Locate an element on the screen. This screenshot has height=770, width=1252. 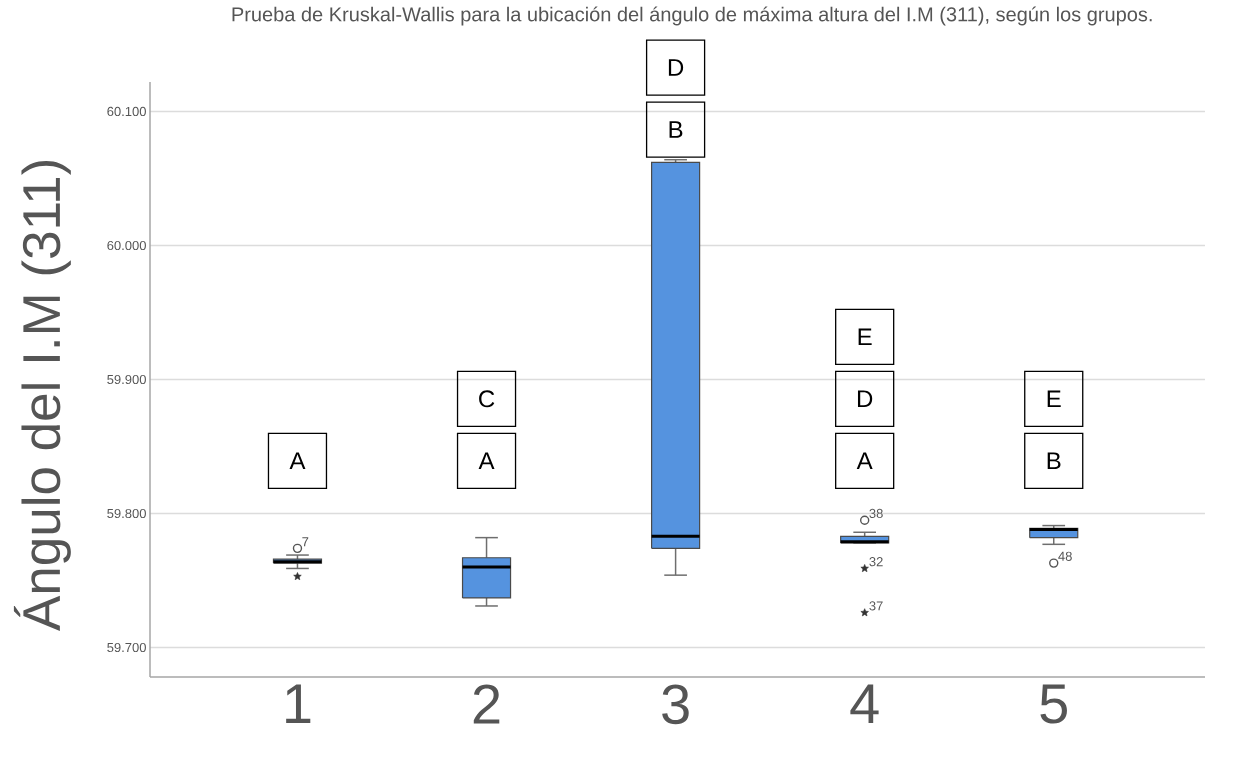
x-tick-label: 2 is located at coordinates (486, 704).